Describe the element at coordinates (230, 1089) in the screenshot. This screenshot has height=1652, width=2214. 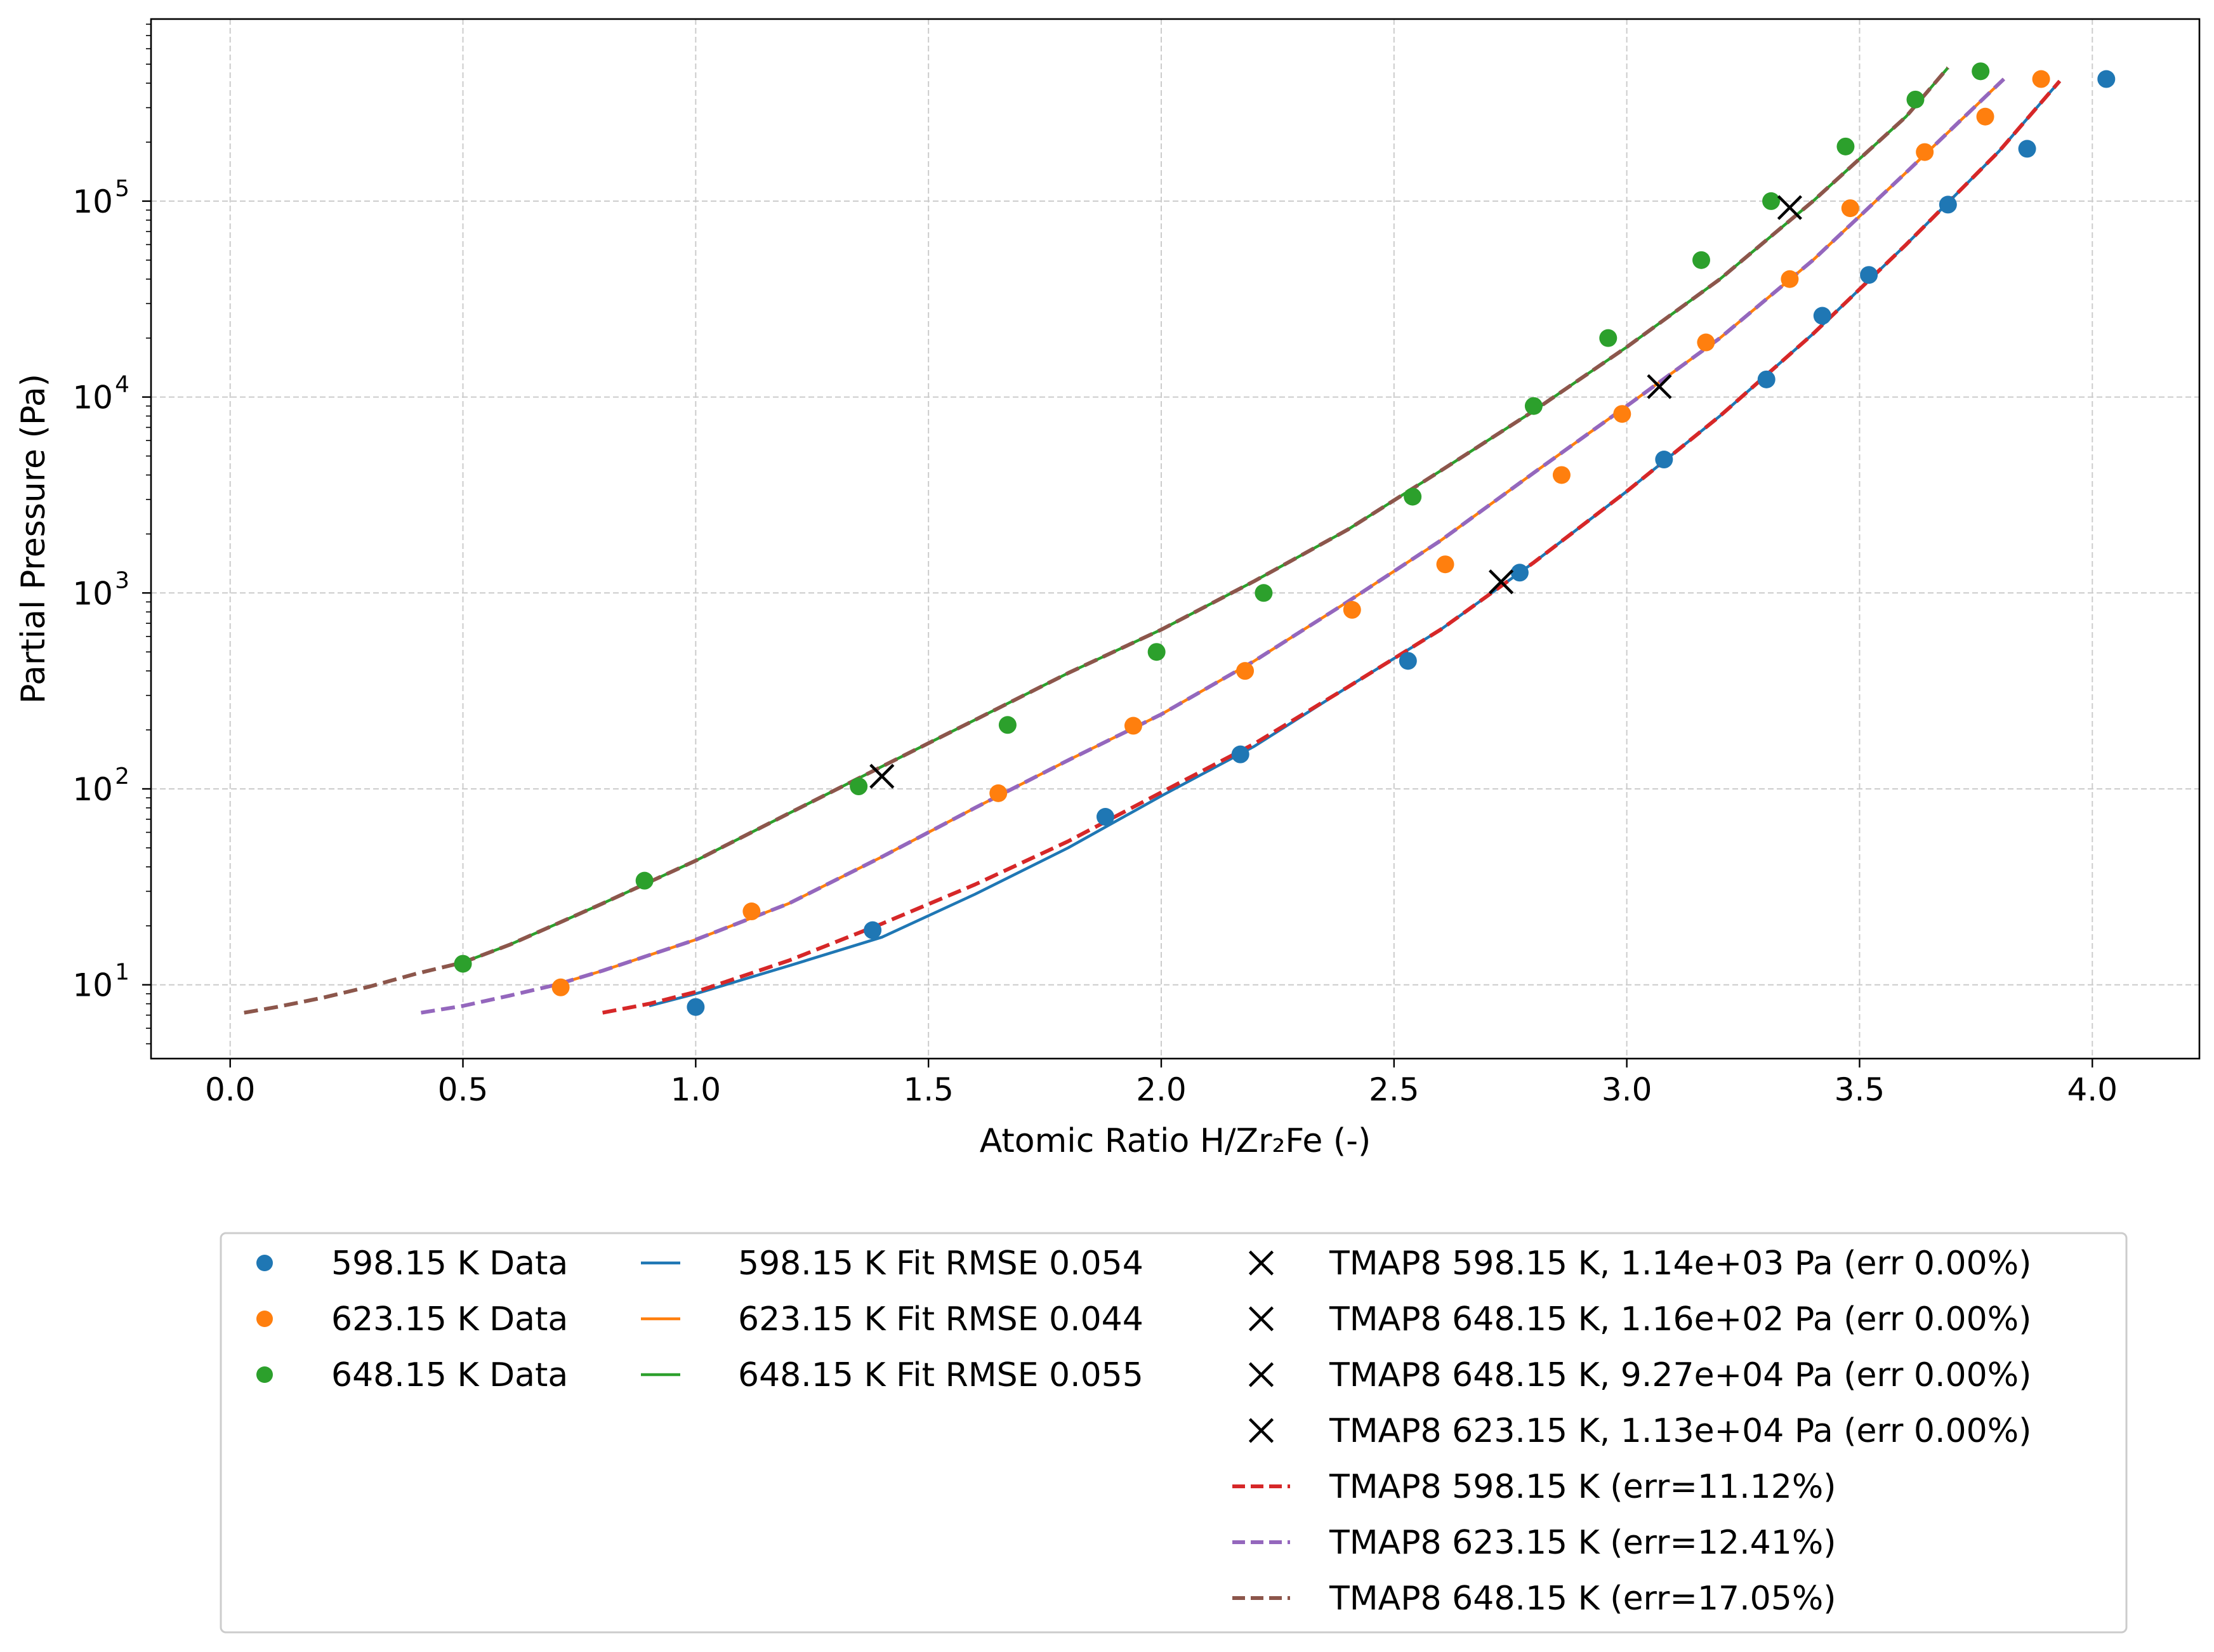
I see `x-tick-label: 0.0` at that location.